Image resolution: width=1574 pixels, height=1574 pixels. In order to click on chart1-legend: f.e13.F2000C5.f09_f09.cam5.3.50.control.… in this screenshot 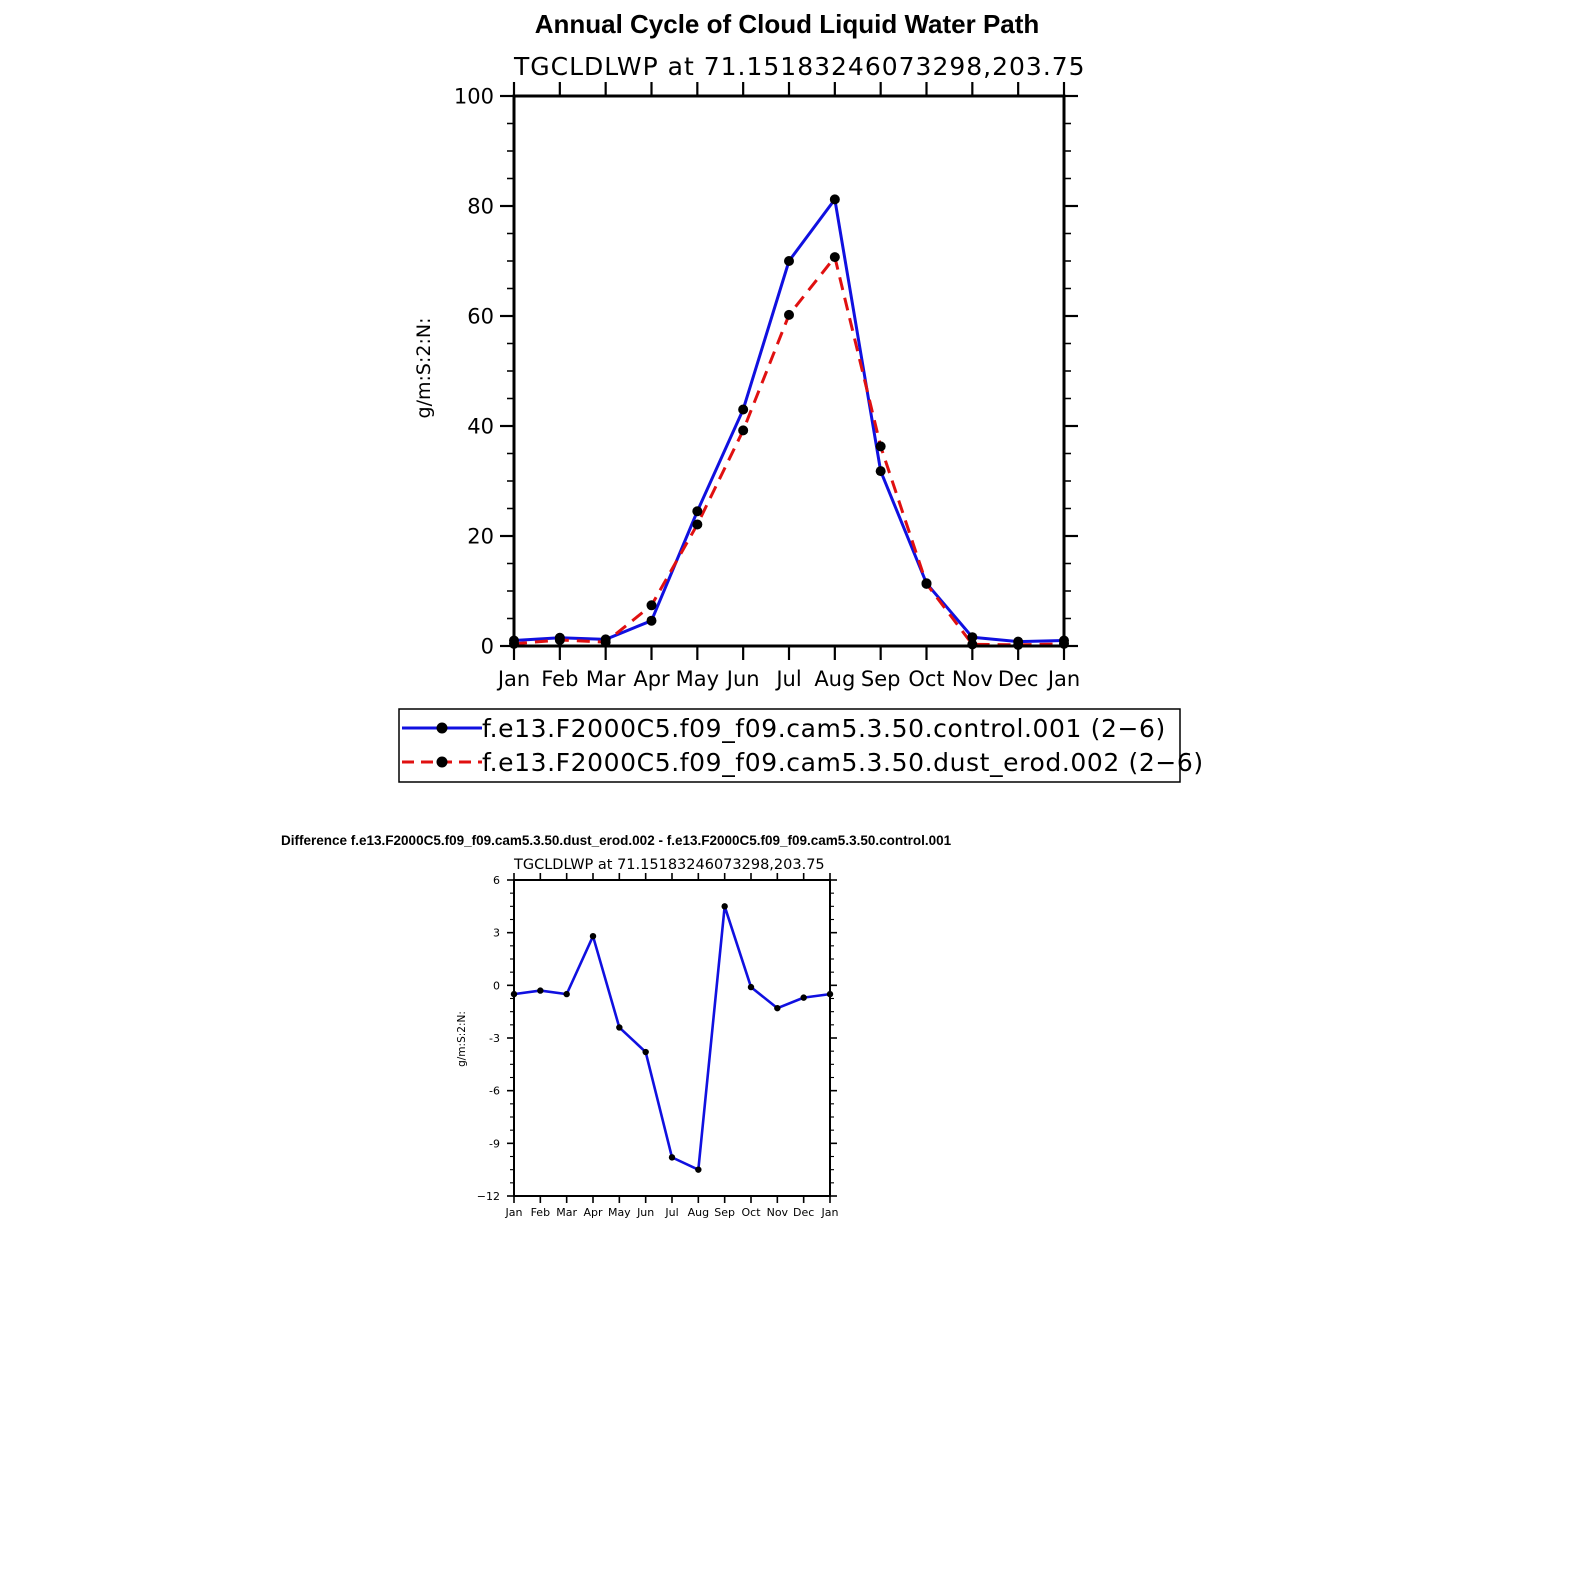, I will do `click(801, 745)`.